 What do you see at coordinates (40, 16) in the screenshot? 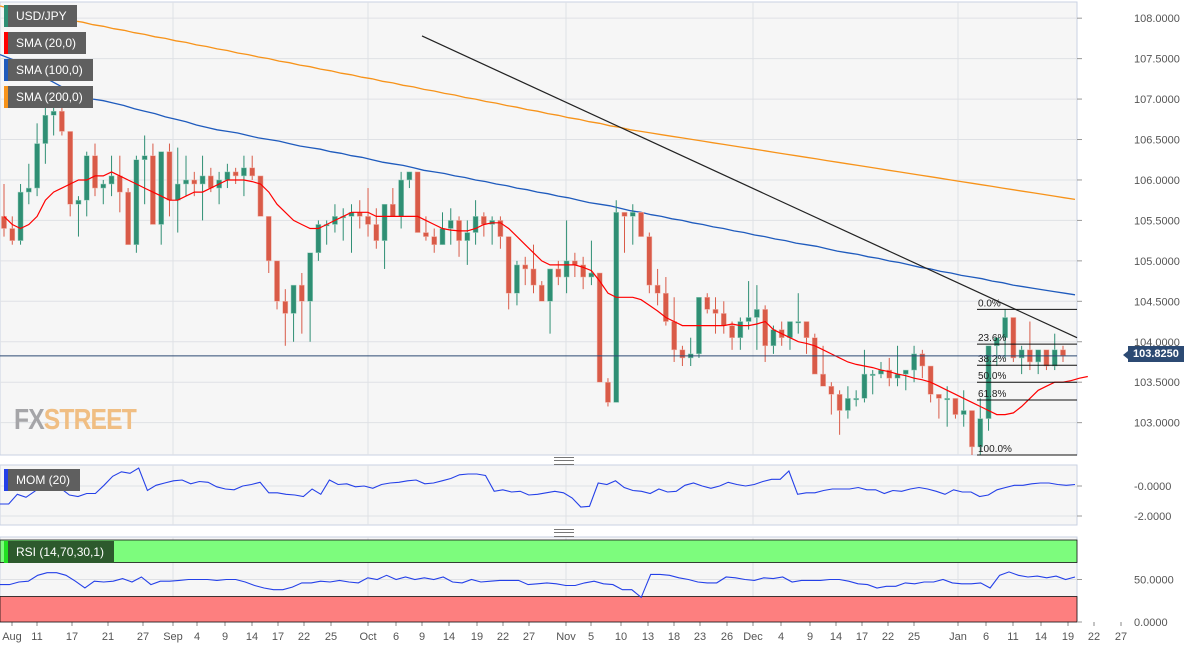
I see `legend-symbol: USD/JPY` at bounding box center [40, 16].